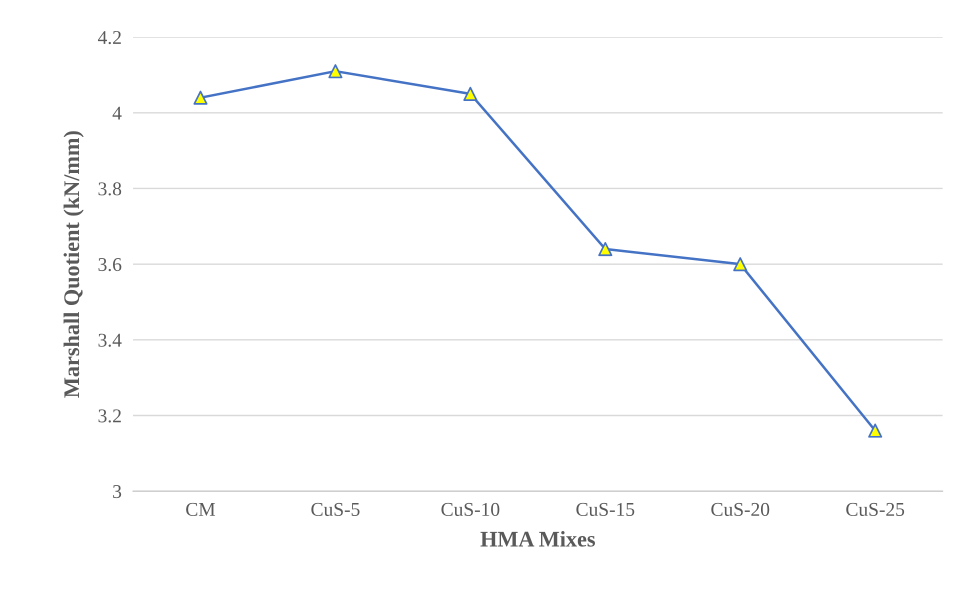 The height and width of the screenshot is (599, 957). What do you see at coordinates (201, 509) in the screenshot?
I see `x-tick-label: CM` at bounding box center [201, 509].